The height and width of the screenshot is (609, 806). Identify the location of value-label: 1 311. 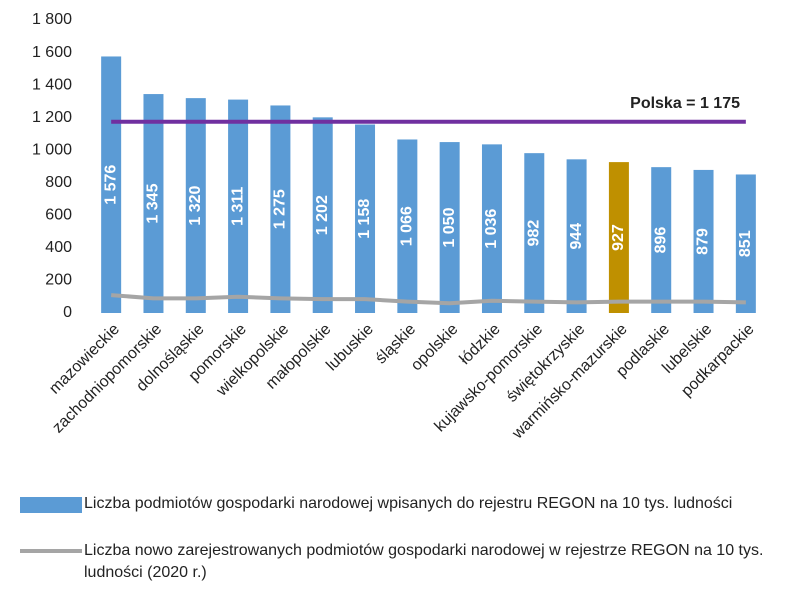
(237, 206).